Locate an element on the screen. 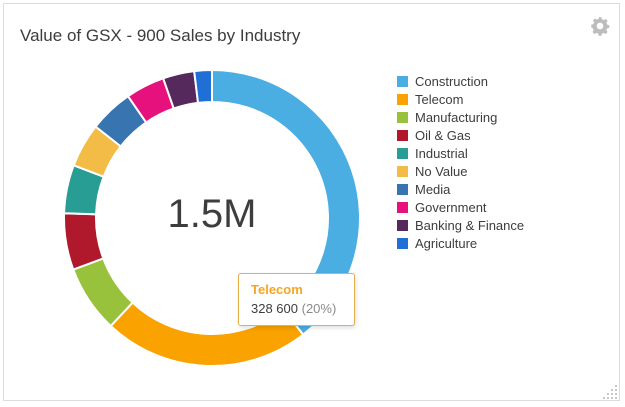 The width and height of the screenshot is (625, 407). legend-item-industrial: Industrial is located at coordinates (460, 153).